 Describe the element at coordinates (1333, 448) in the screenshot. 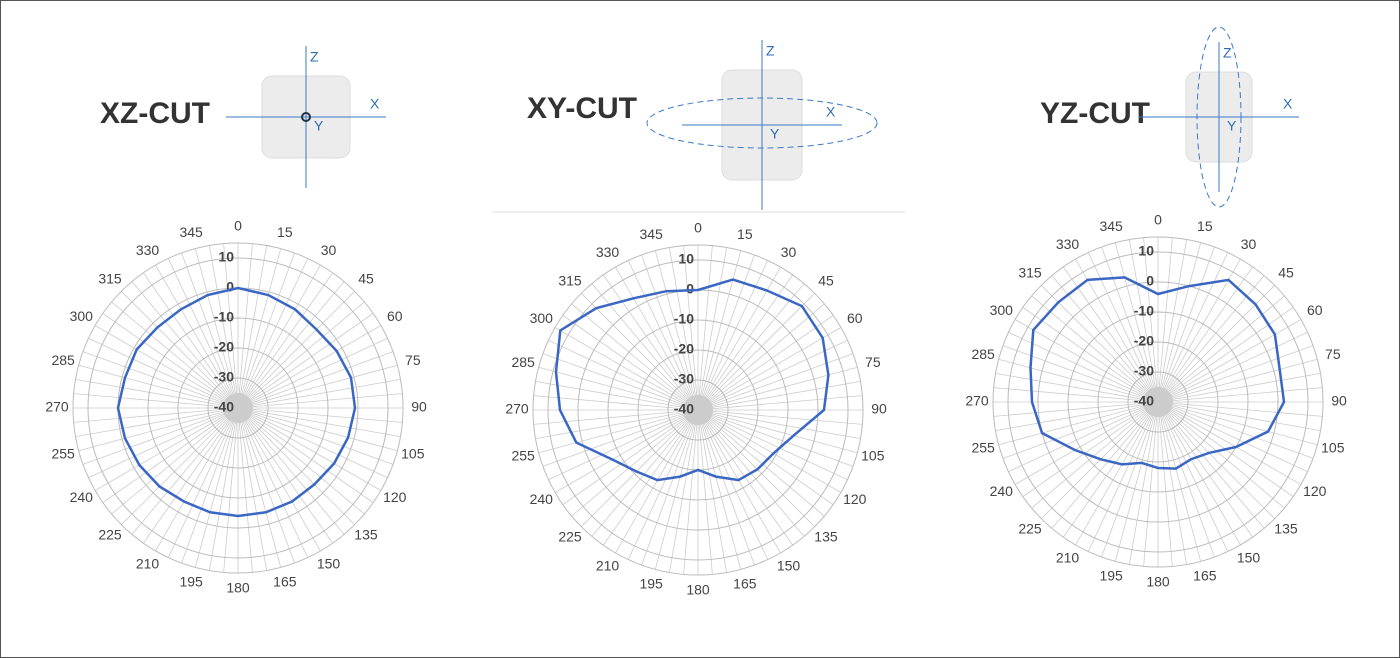

I see `angle-label: 105` at that location.